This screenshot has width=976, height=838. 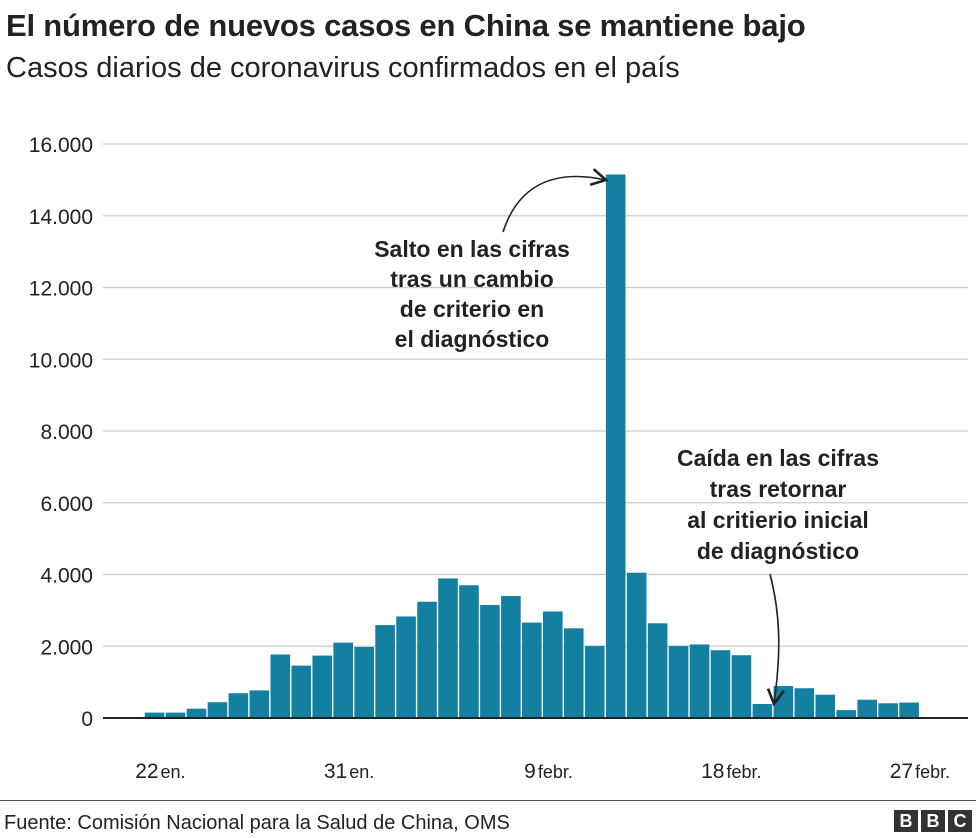 I want to click on bbc-logo: B B C, so click(x=933, y=821).